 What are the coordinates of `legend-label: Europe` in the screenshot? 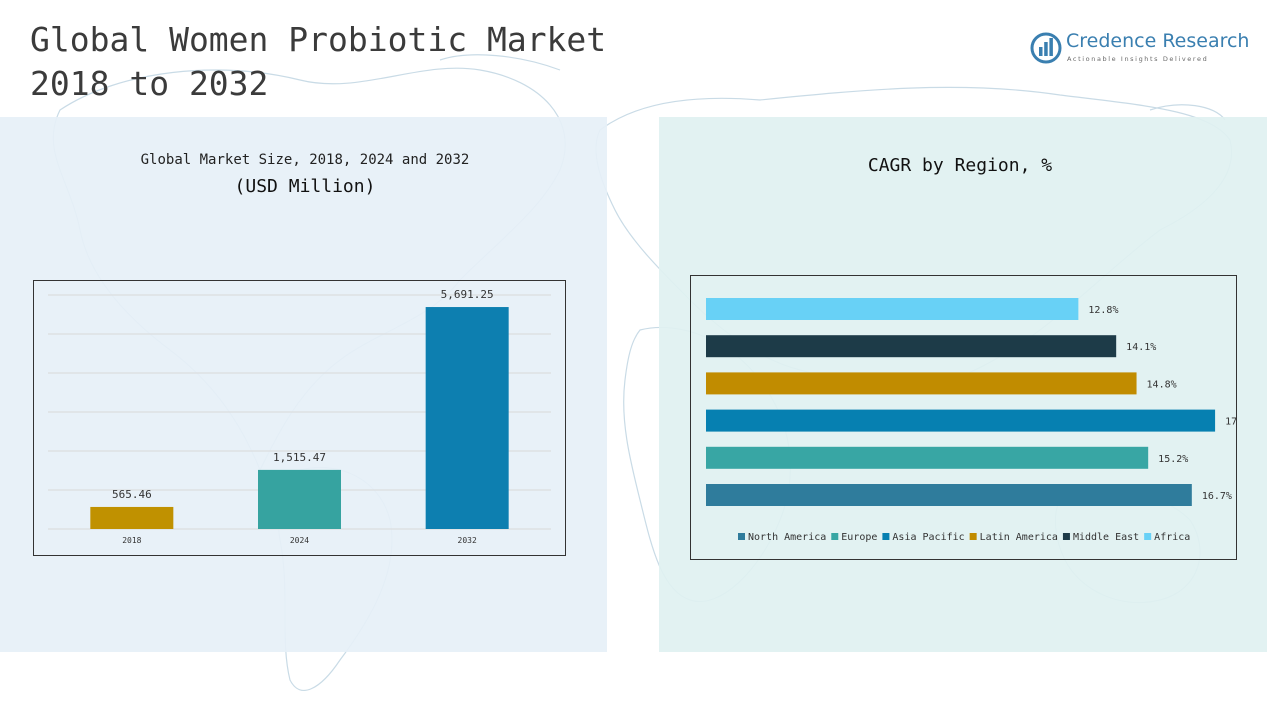 It's located at (859, 537).